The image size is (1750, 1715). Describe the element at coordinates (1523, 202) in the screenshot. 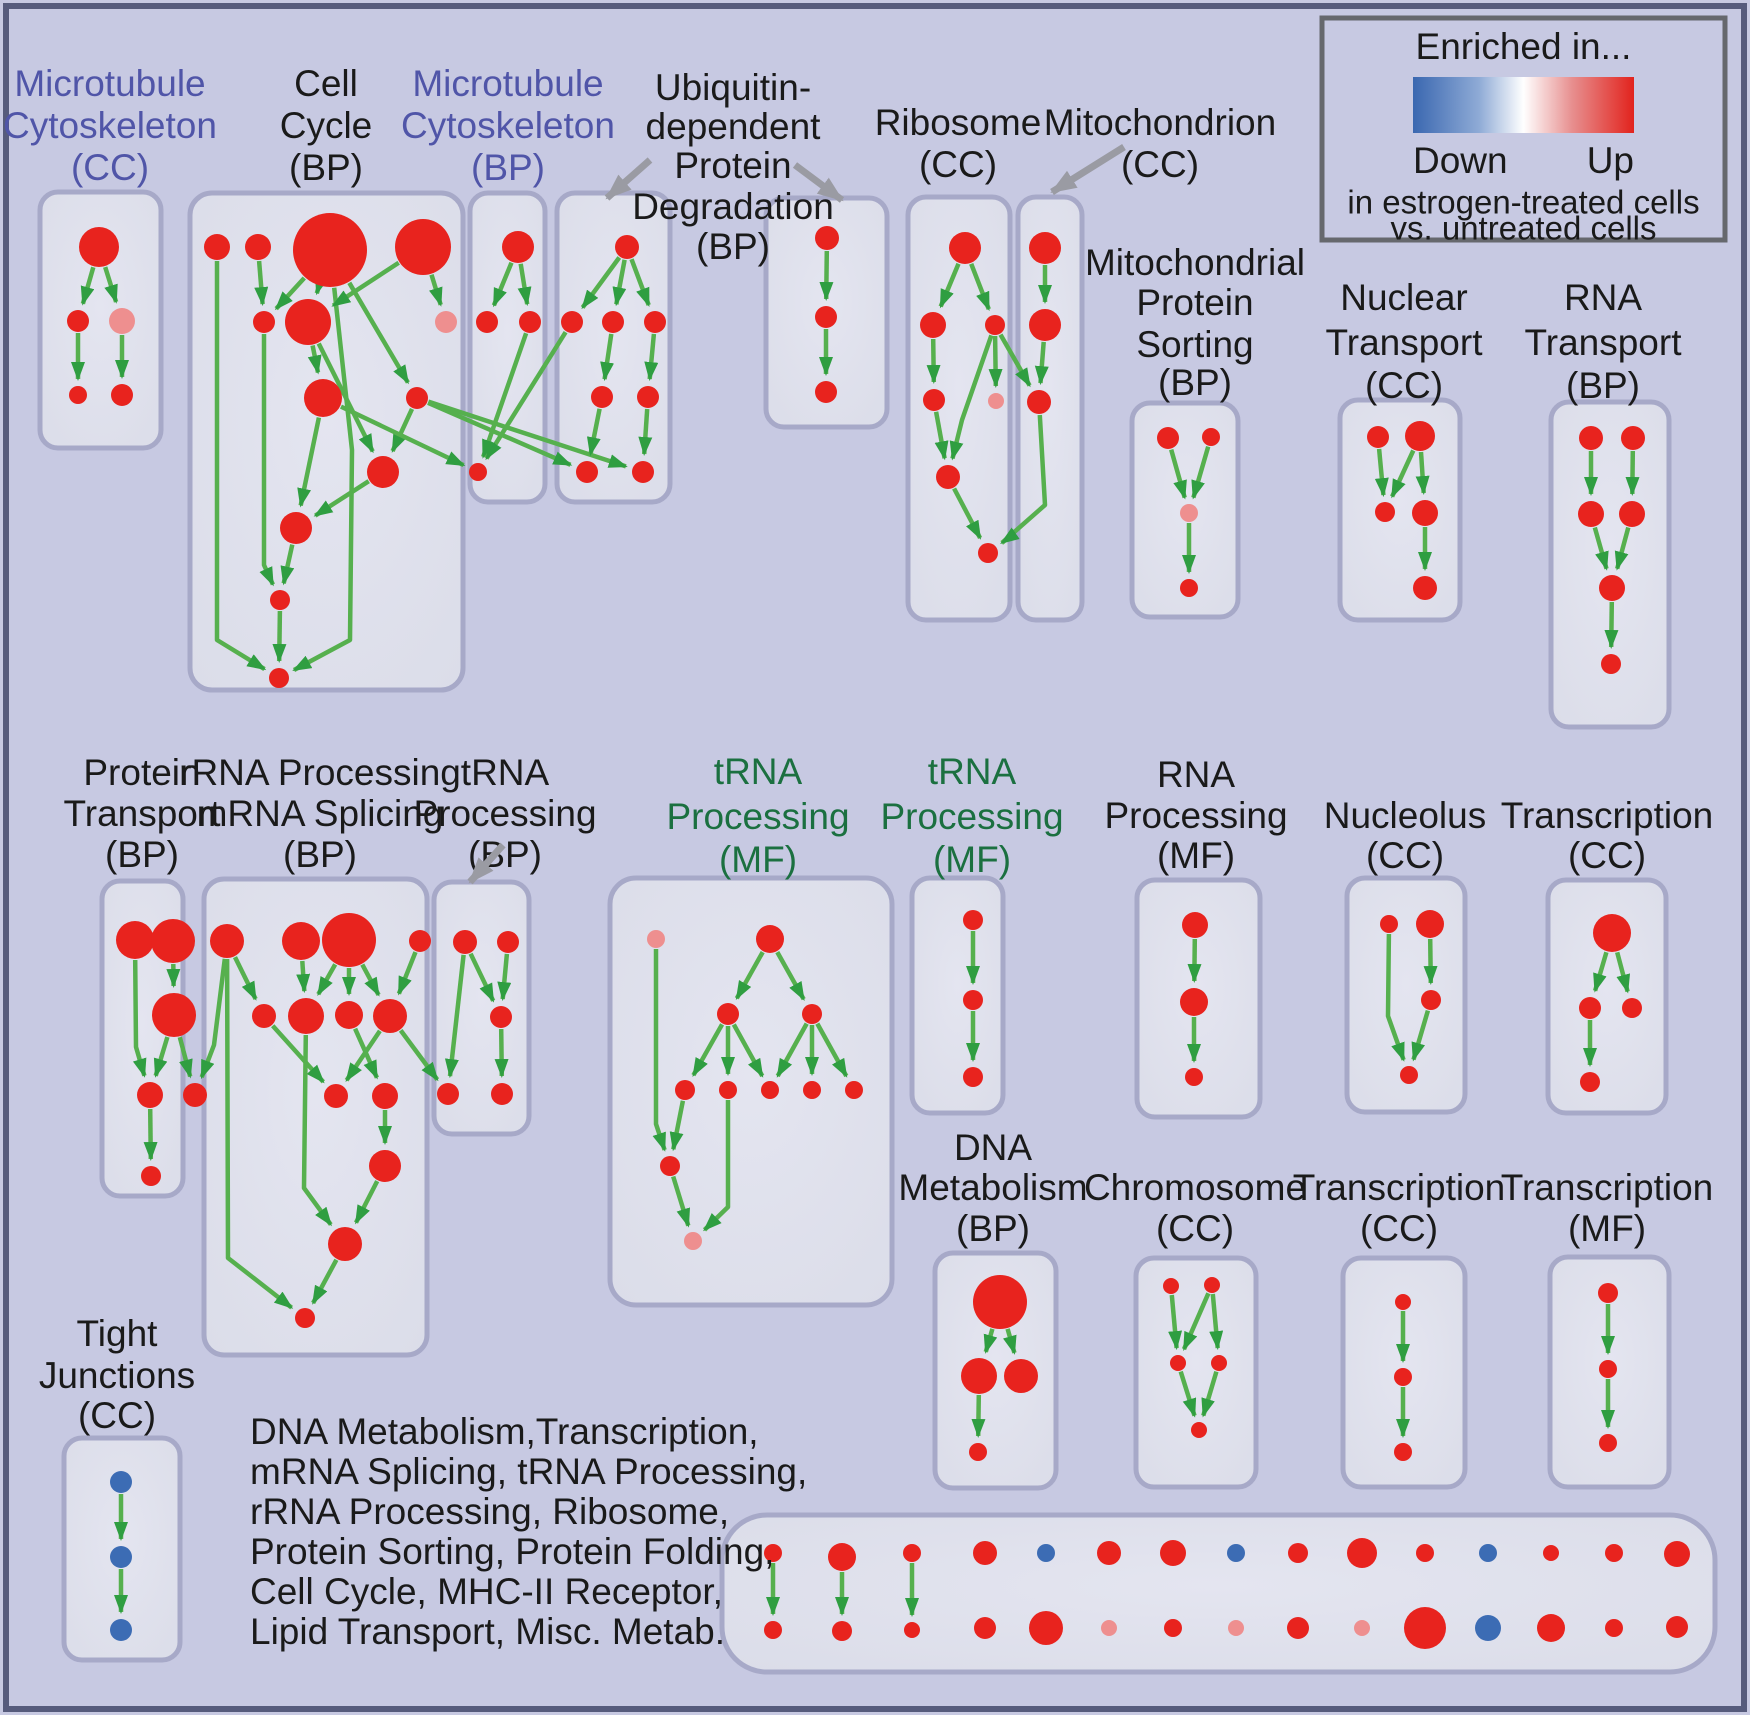

I see `legend-subline-1: in estrogen-treated cells` at that location.